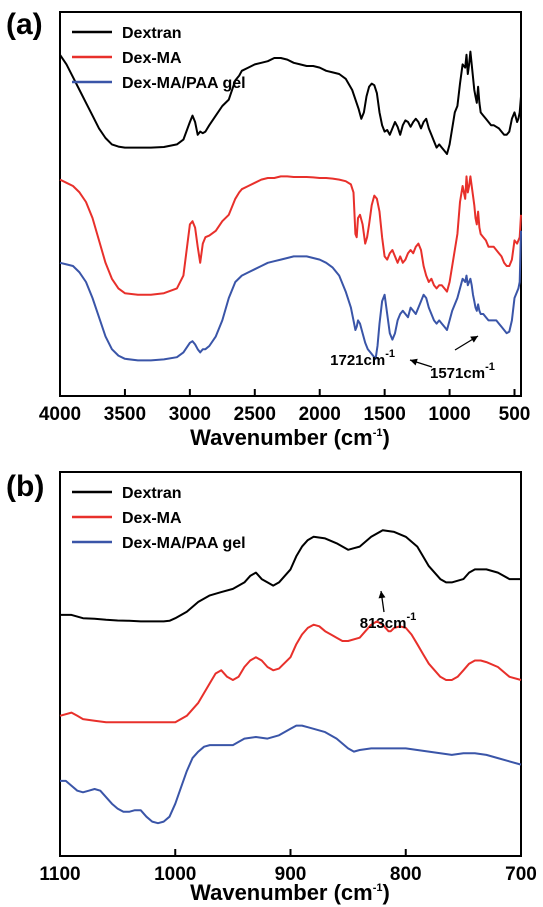 Image resolution: width=543 pixels, height=907 pixels. Describe the element at coordinates (190, 414) in the screenshot. I see `x-tick-label: 3000` at that location.